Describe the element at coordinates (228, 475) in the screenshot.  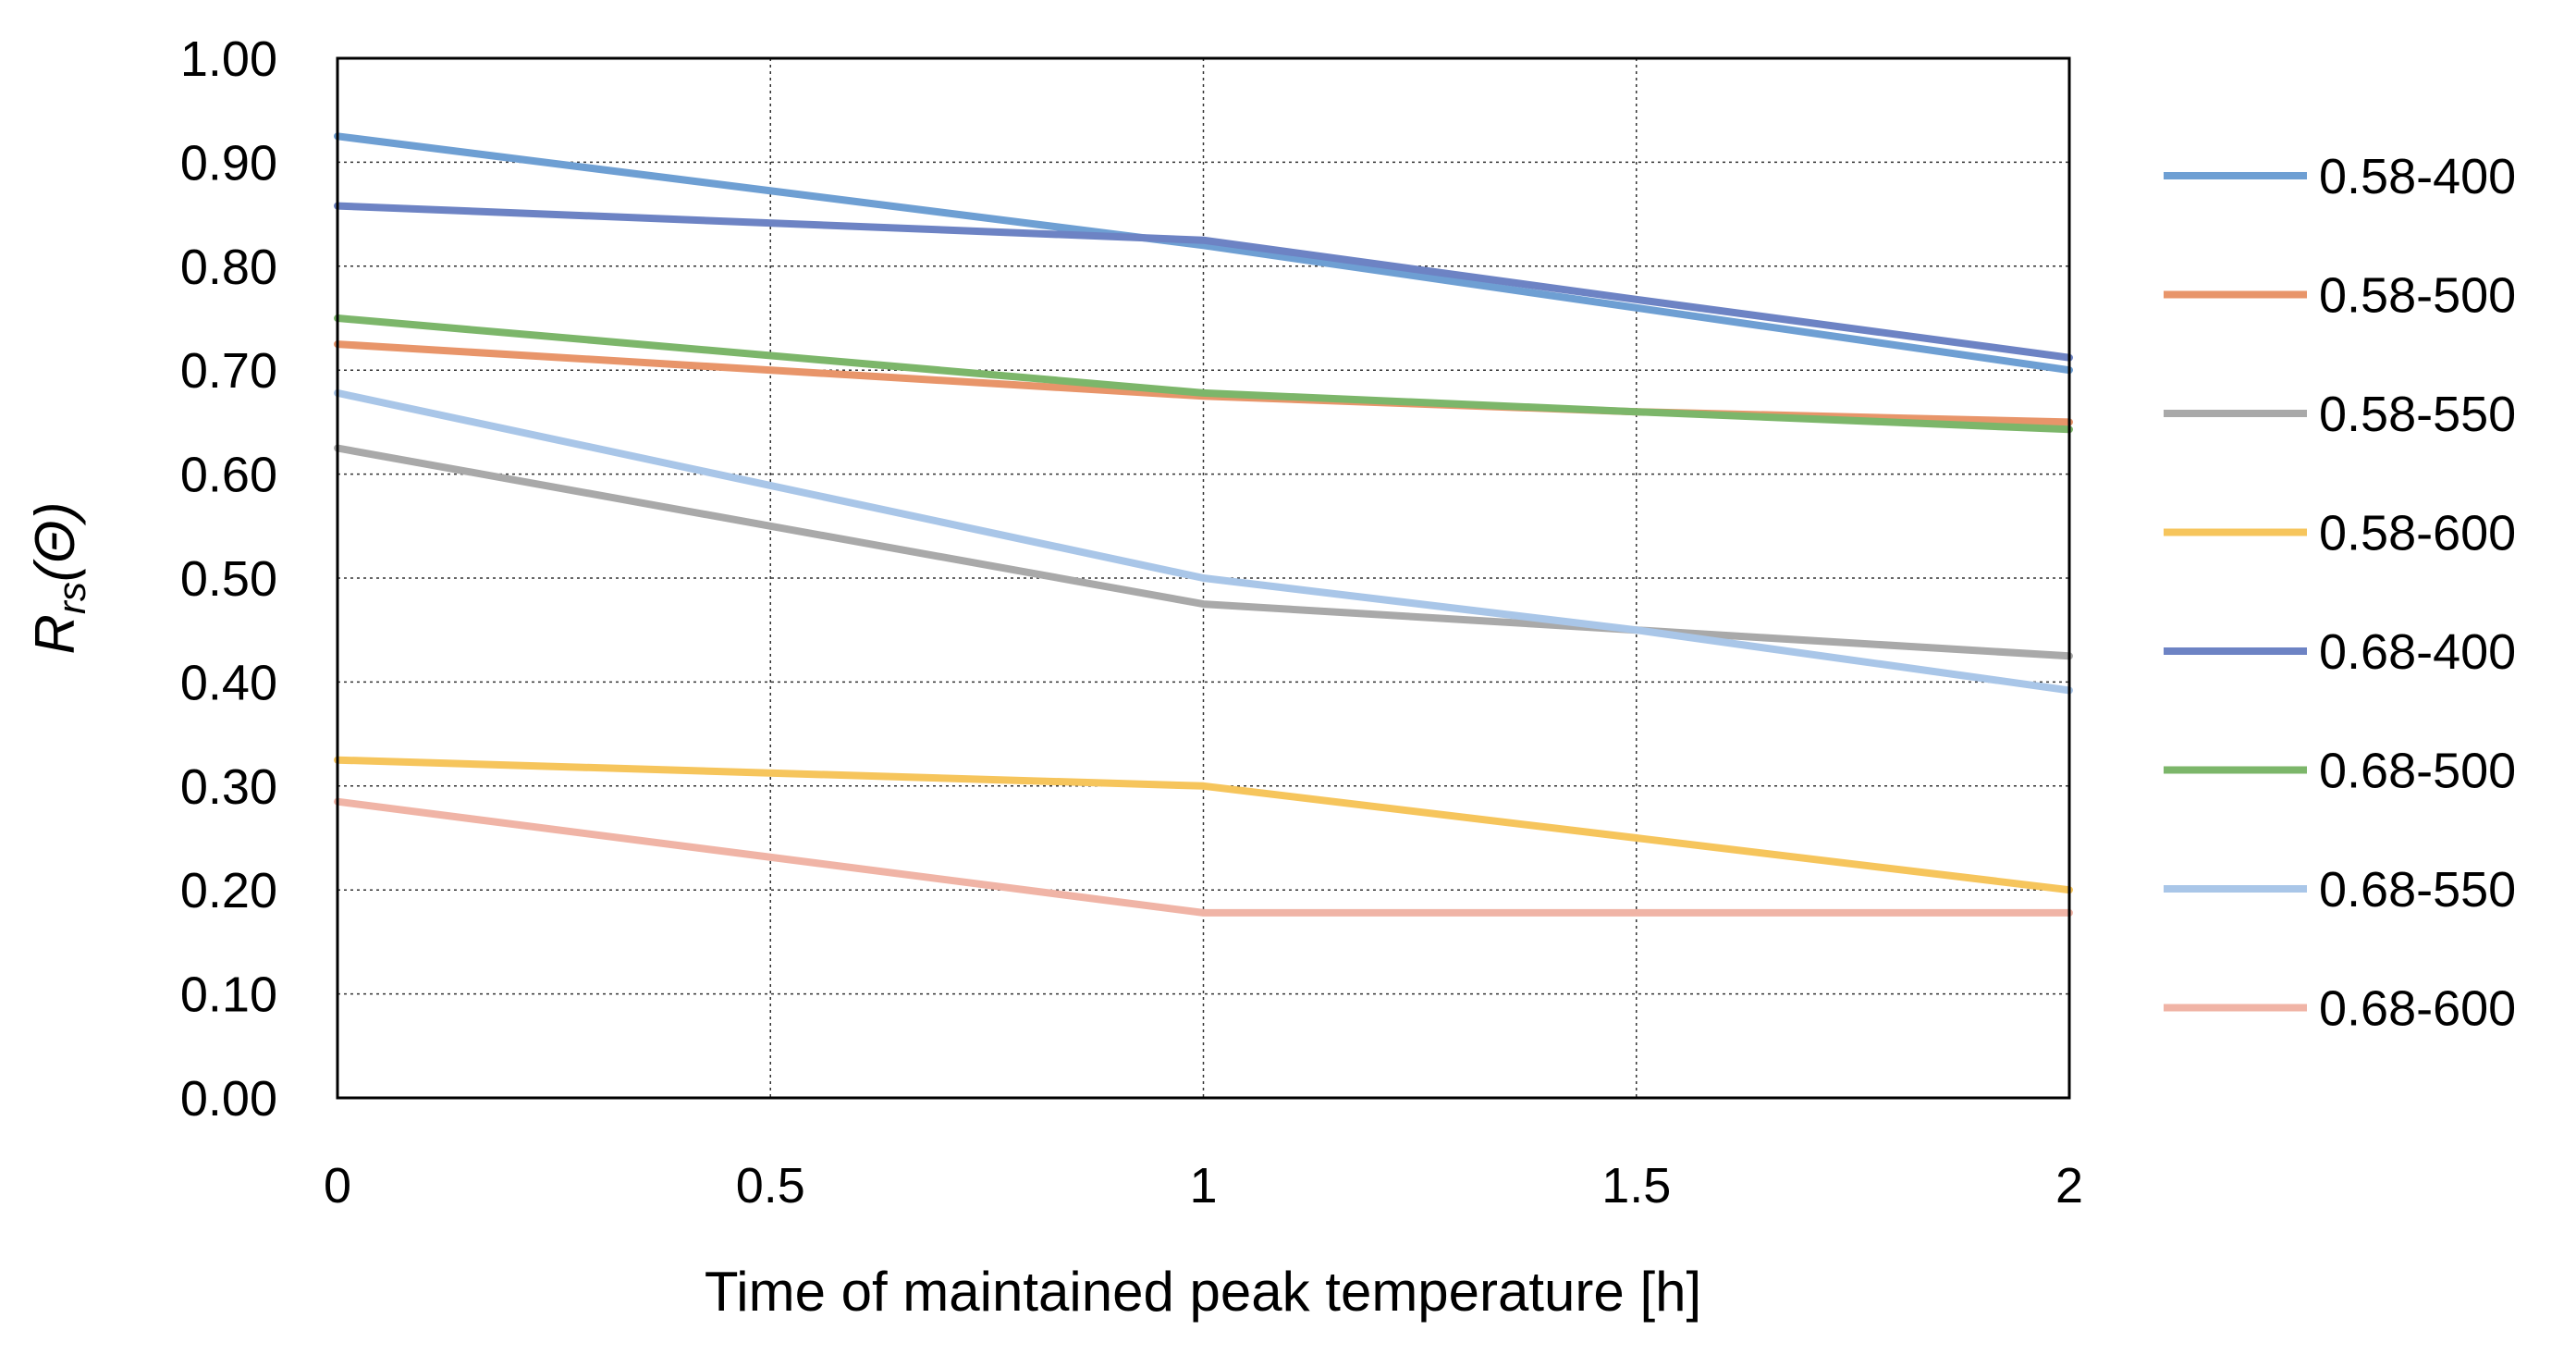
I see `y-tick-label: 0.60` at that location.